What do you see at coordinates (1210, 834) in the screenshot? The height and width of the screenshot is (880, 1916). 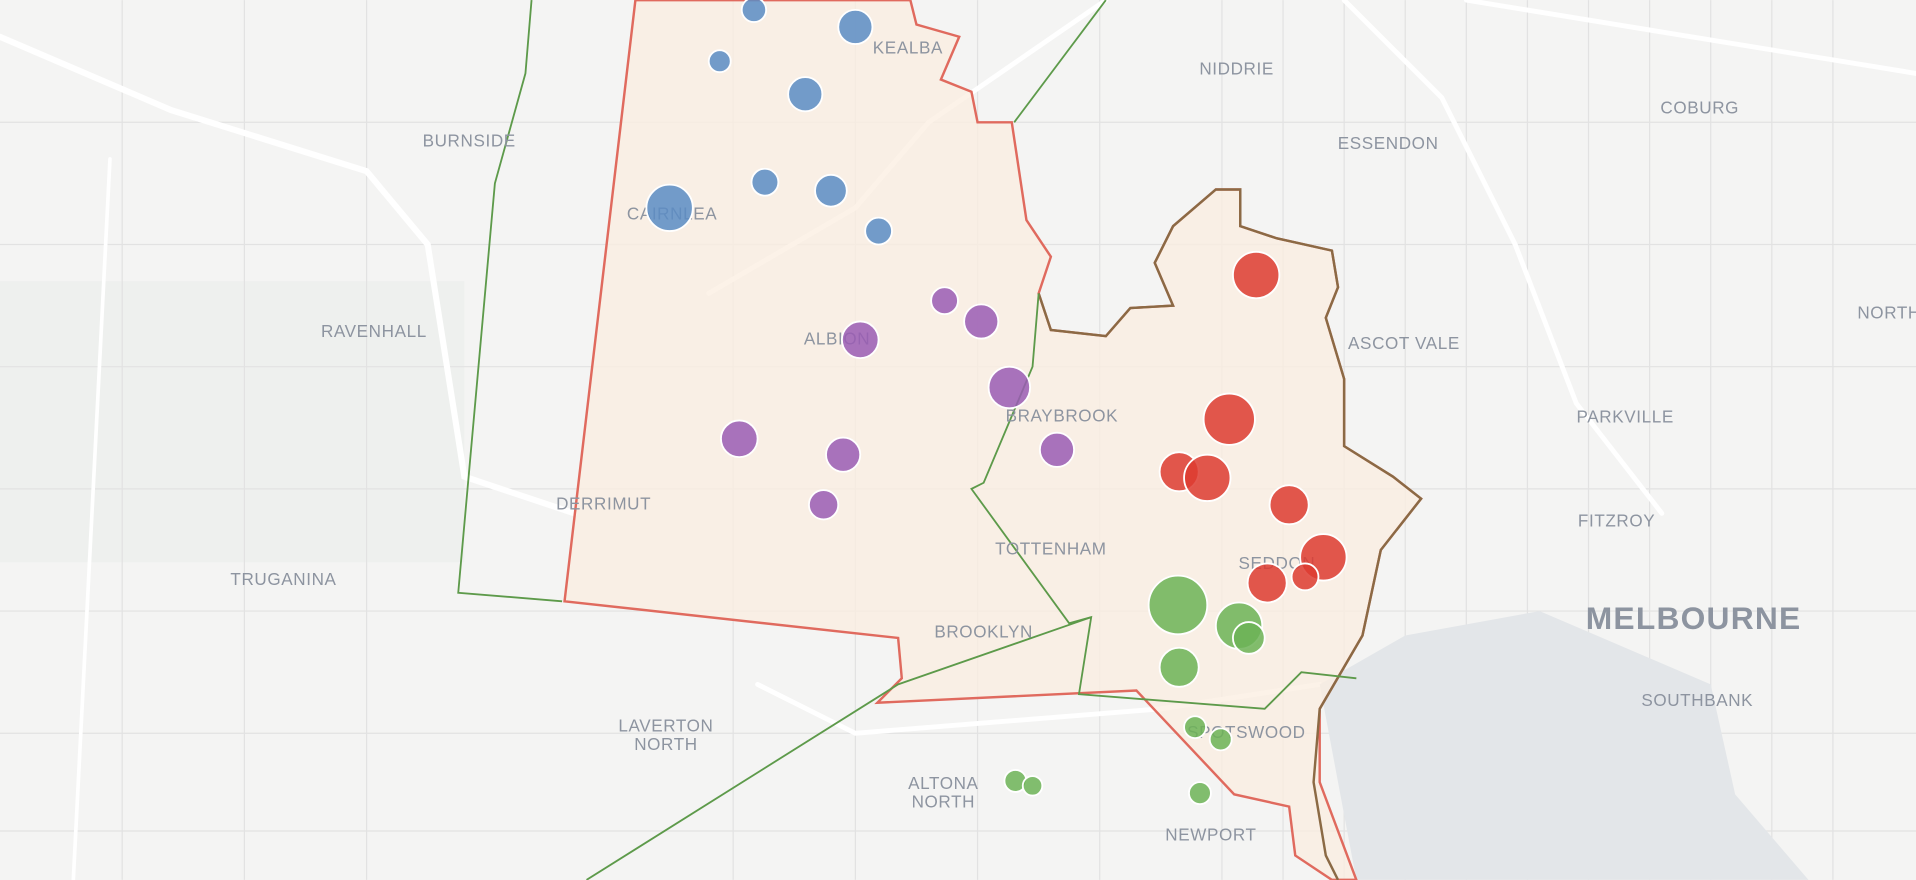 I see `place-label: NEWPORT` at bounding box center [1210, 834].